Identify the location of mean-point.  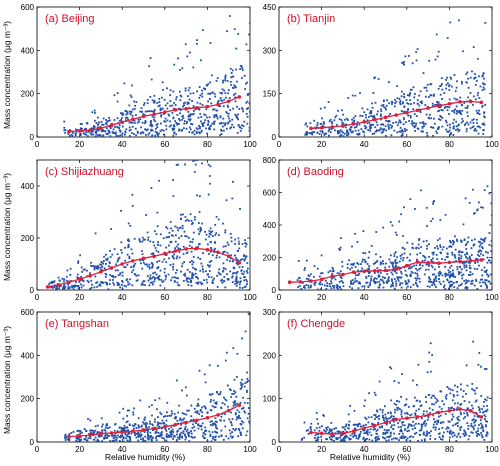
(375, 425).